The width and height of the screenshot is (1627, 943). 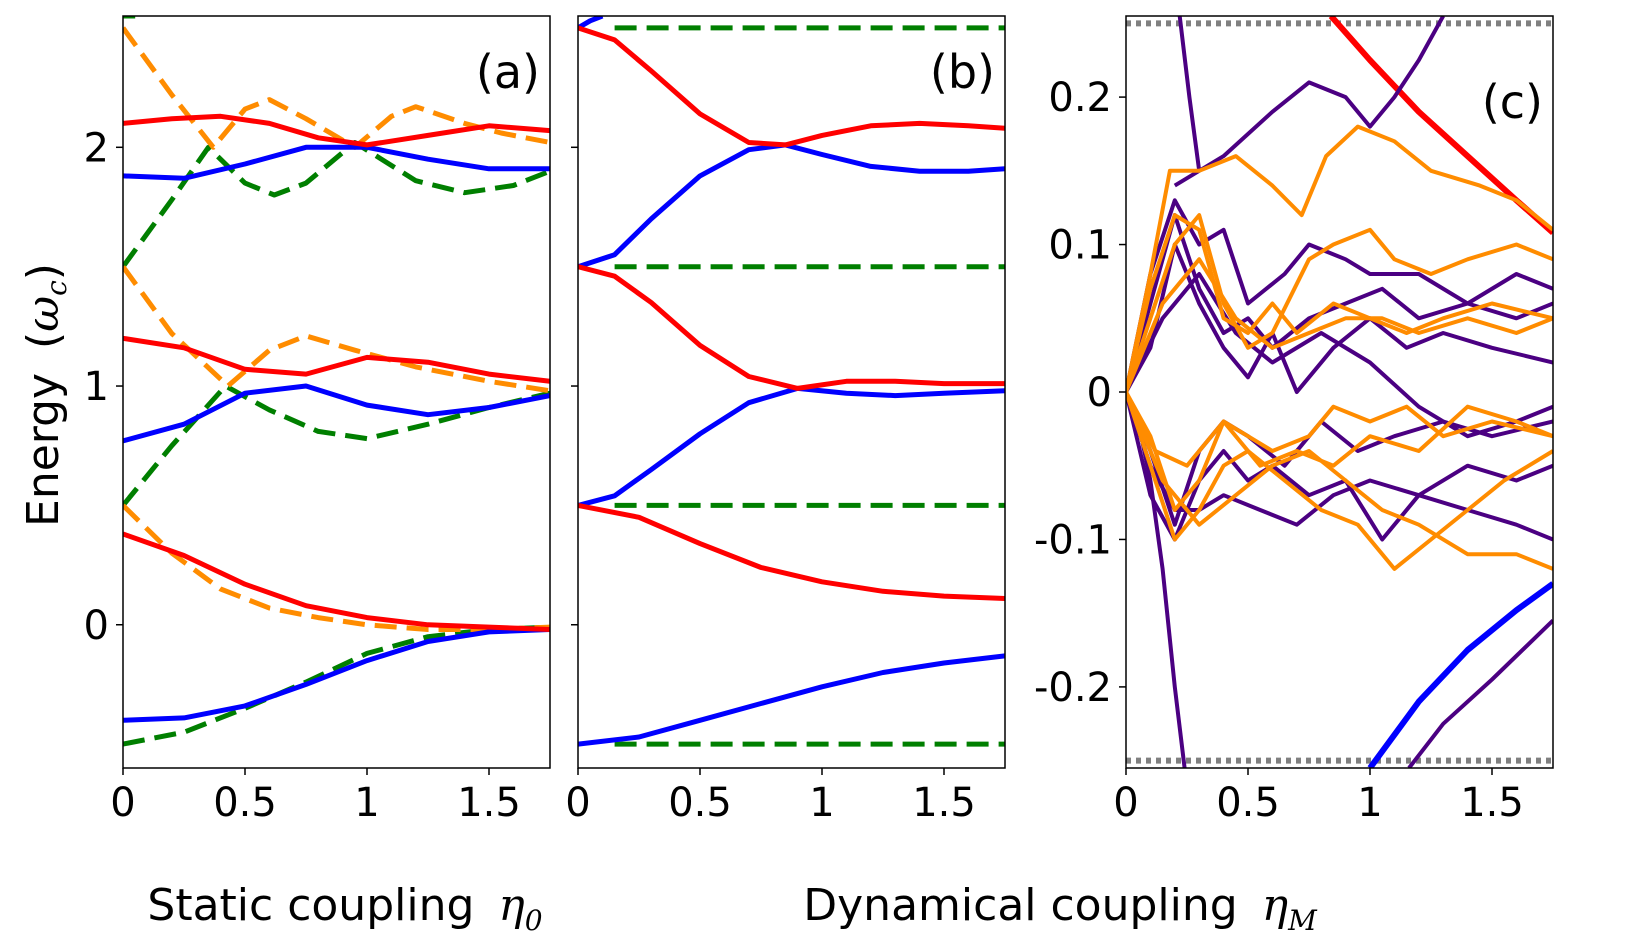 I want to click on x-tick-label-a: 0, so click(x=122, y=803).